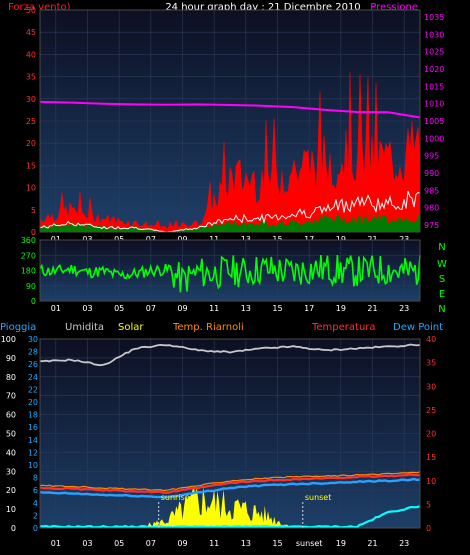 This screenshot has width=470, height=555. I want to click on compass-label-n-bottom: N, so click(441, 309).